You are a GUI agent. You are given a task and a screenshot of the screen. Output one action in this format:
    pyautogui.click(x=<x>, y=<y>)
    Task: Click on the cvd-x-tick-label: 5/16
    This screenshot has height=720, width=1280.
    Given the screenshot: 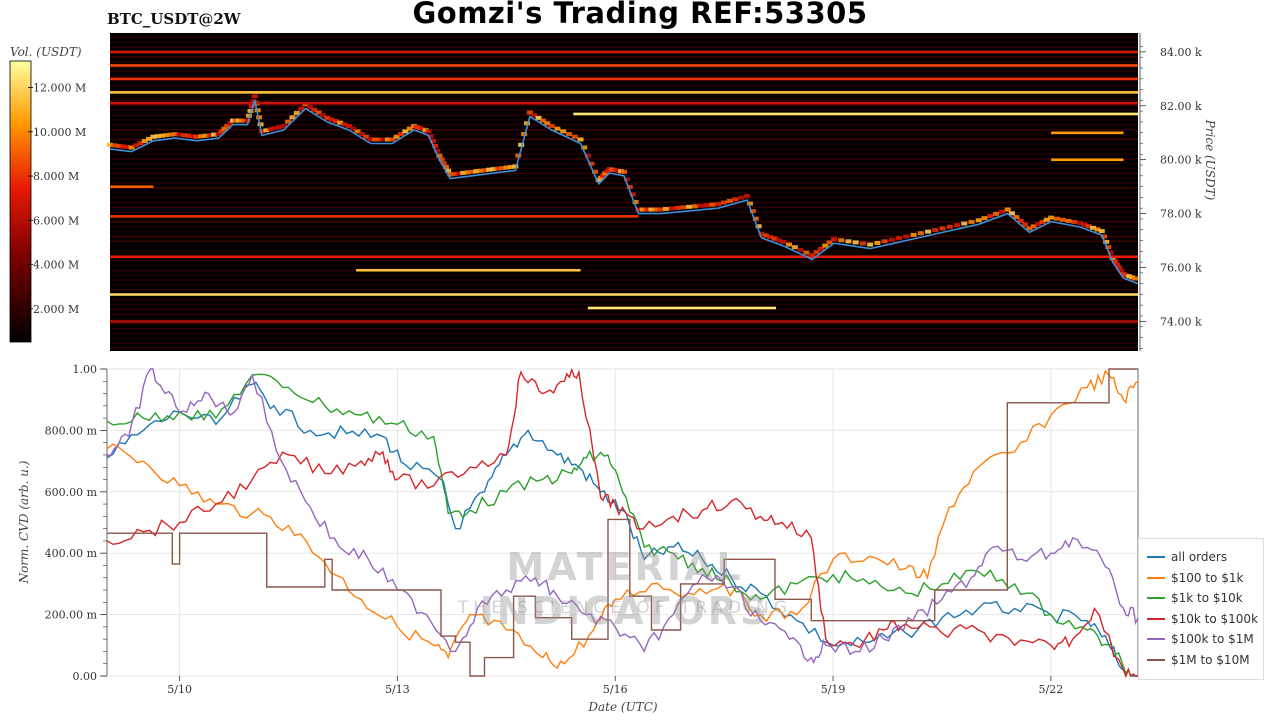 What is the action you would take?
    pyautogui.click(x=615, y=689)
    